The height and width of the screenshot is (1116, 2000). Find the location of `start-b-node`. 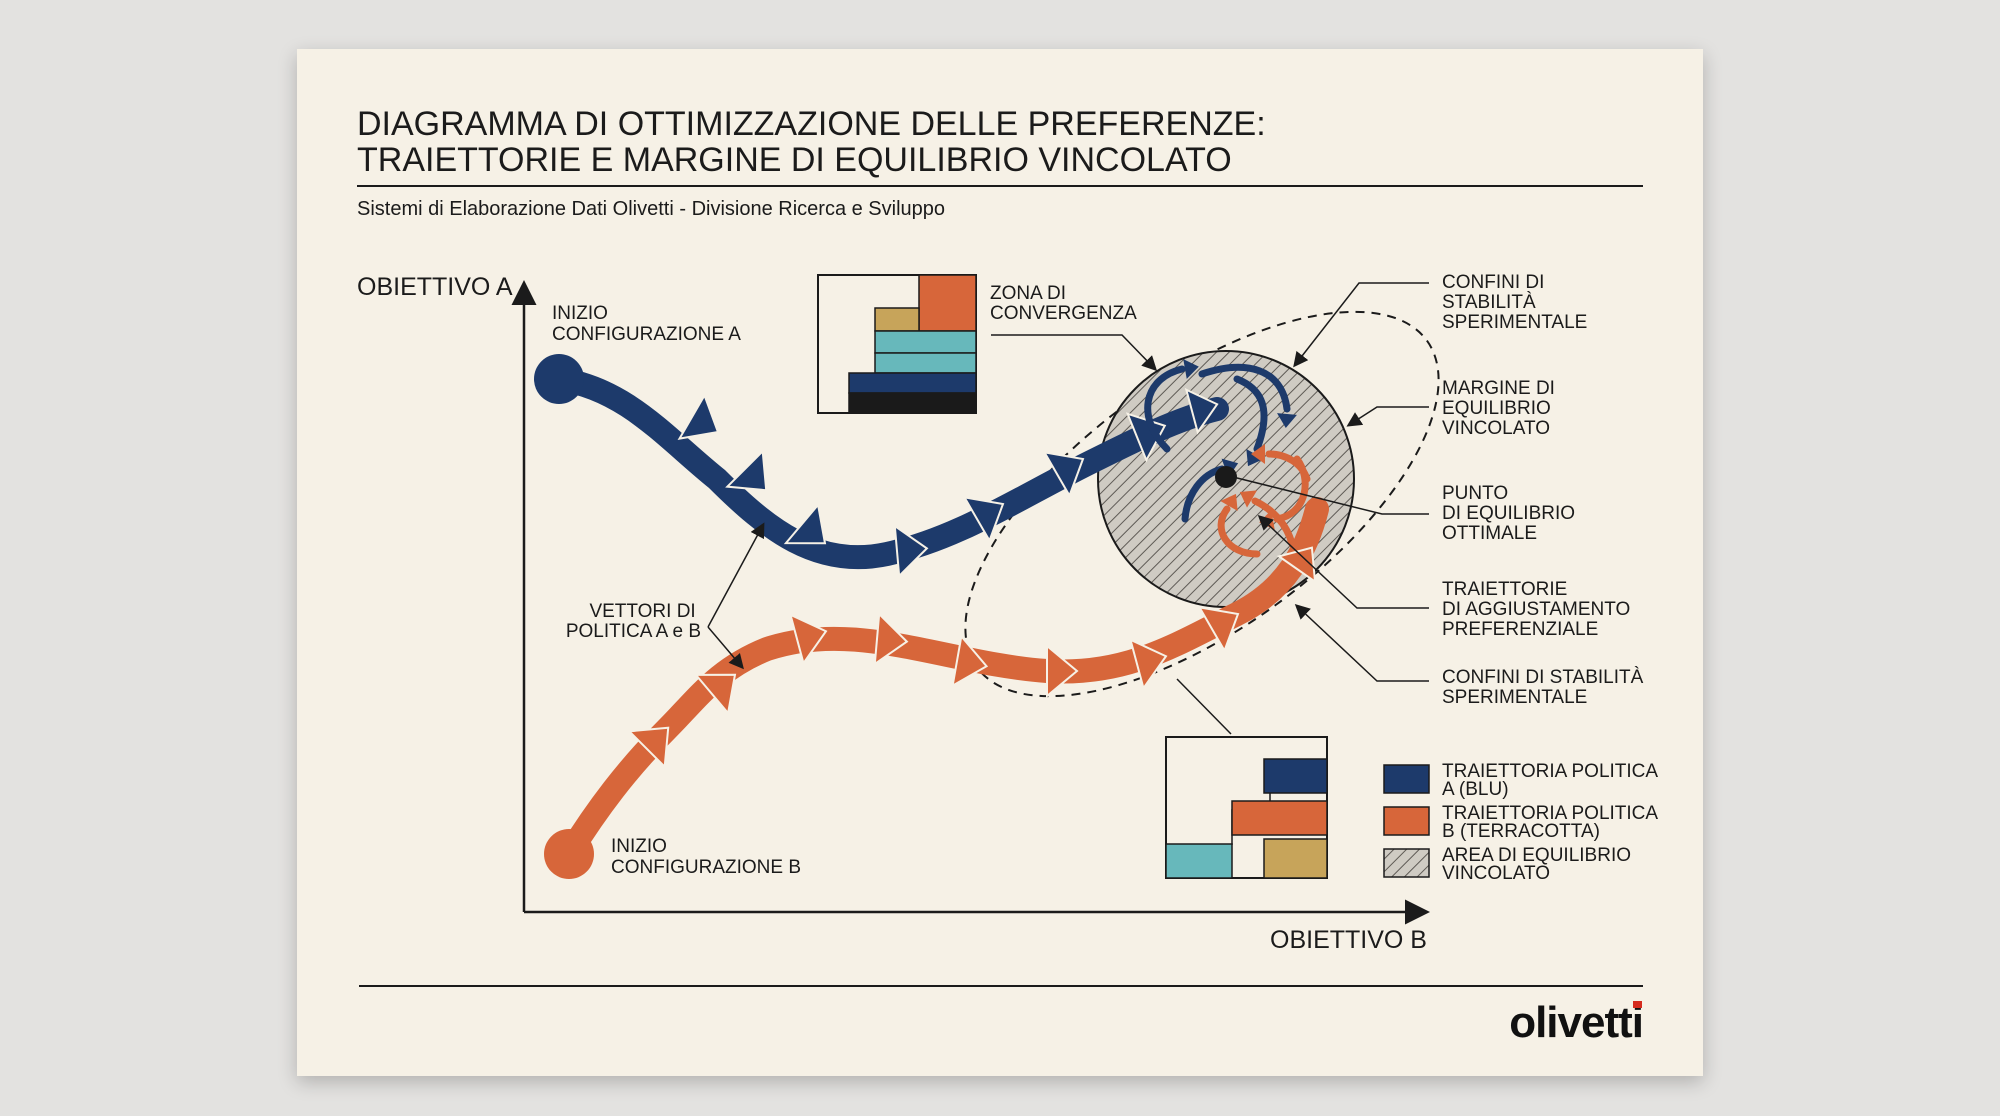

start-b-node is located at coordinates (569, 854).